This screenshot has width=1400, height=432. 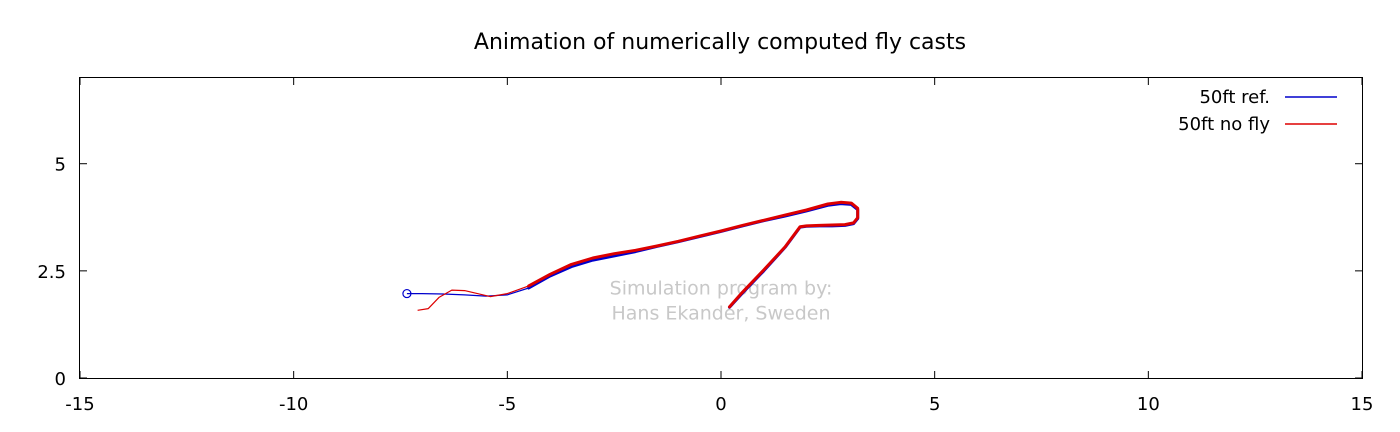 I want to click on watermark-line: Simulation program by:, so click(x=721, y=288).